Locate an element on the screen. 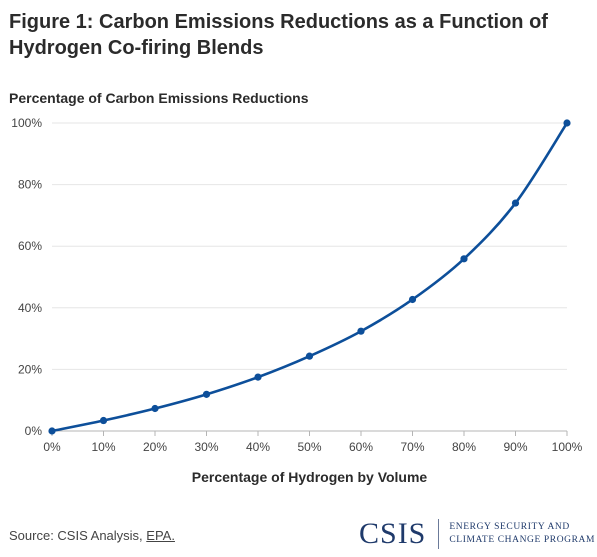  program-name-line-1: ENERGY SECURITY AND is located at coordinates (509, 527).